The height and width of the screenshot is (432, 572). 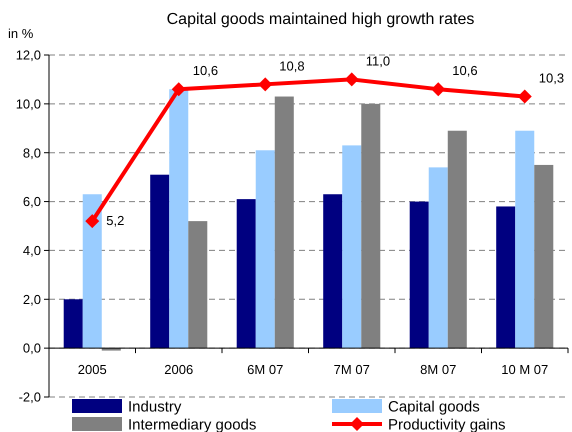 I want to click on legend-label: Productivity gains, so click(x=447, y=424).